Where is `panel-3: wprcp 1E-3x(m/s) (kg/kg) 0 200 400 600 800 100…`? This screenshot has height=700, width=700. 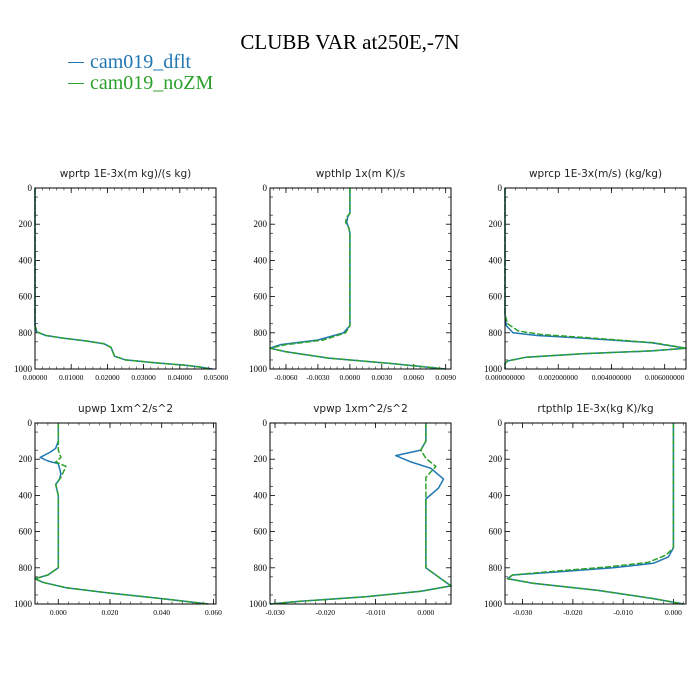 panel-3: wprcp 1E-3x(m/s) (kg/kg) 0 200 400 600 800 100… is located at coordinates (585, 275).